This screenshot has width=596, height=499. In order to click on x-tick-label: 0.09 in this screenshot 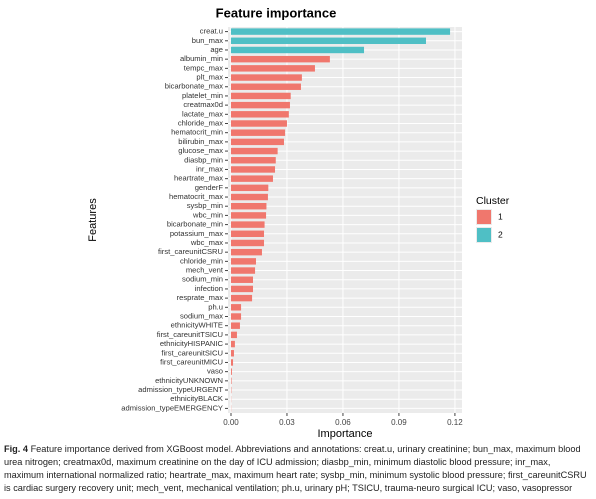, I will do `click(399, 422)`.